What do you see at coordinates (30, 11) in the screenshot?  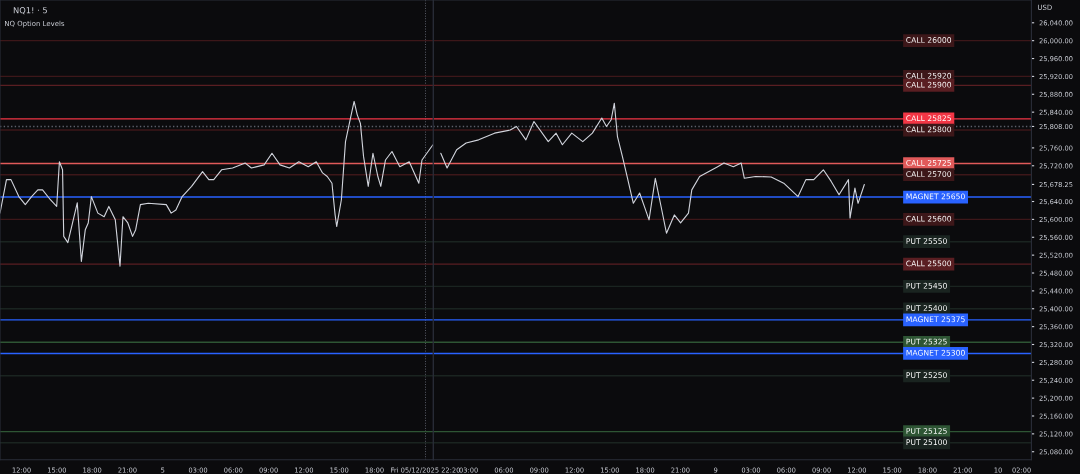 I see `text: NQ1! · 5` at bounding box center [30, 11].